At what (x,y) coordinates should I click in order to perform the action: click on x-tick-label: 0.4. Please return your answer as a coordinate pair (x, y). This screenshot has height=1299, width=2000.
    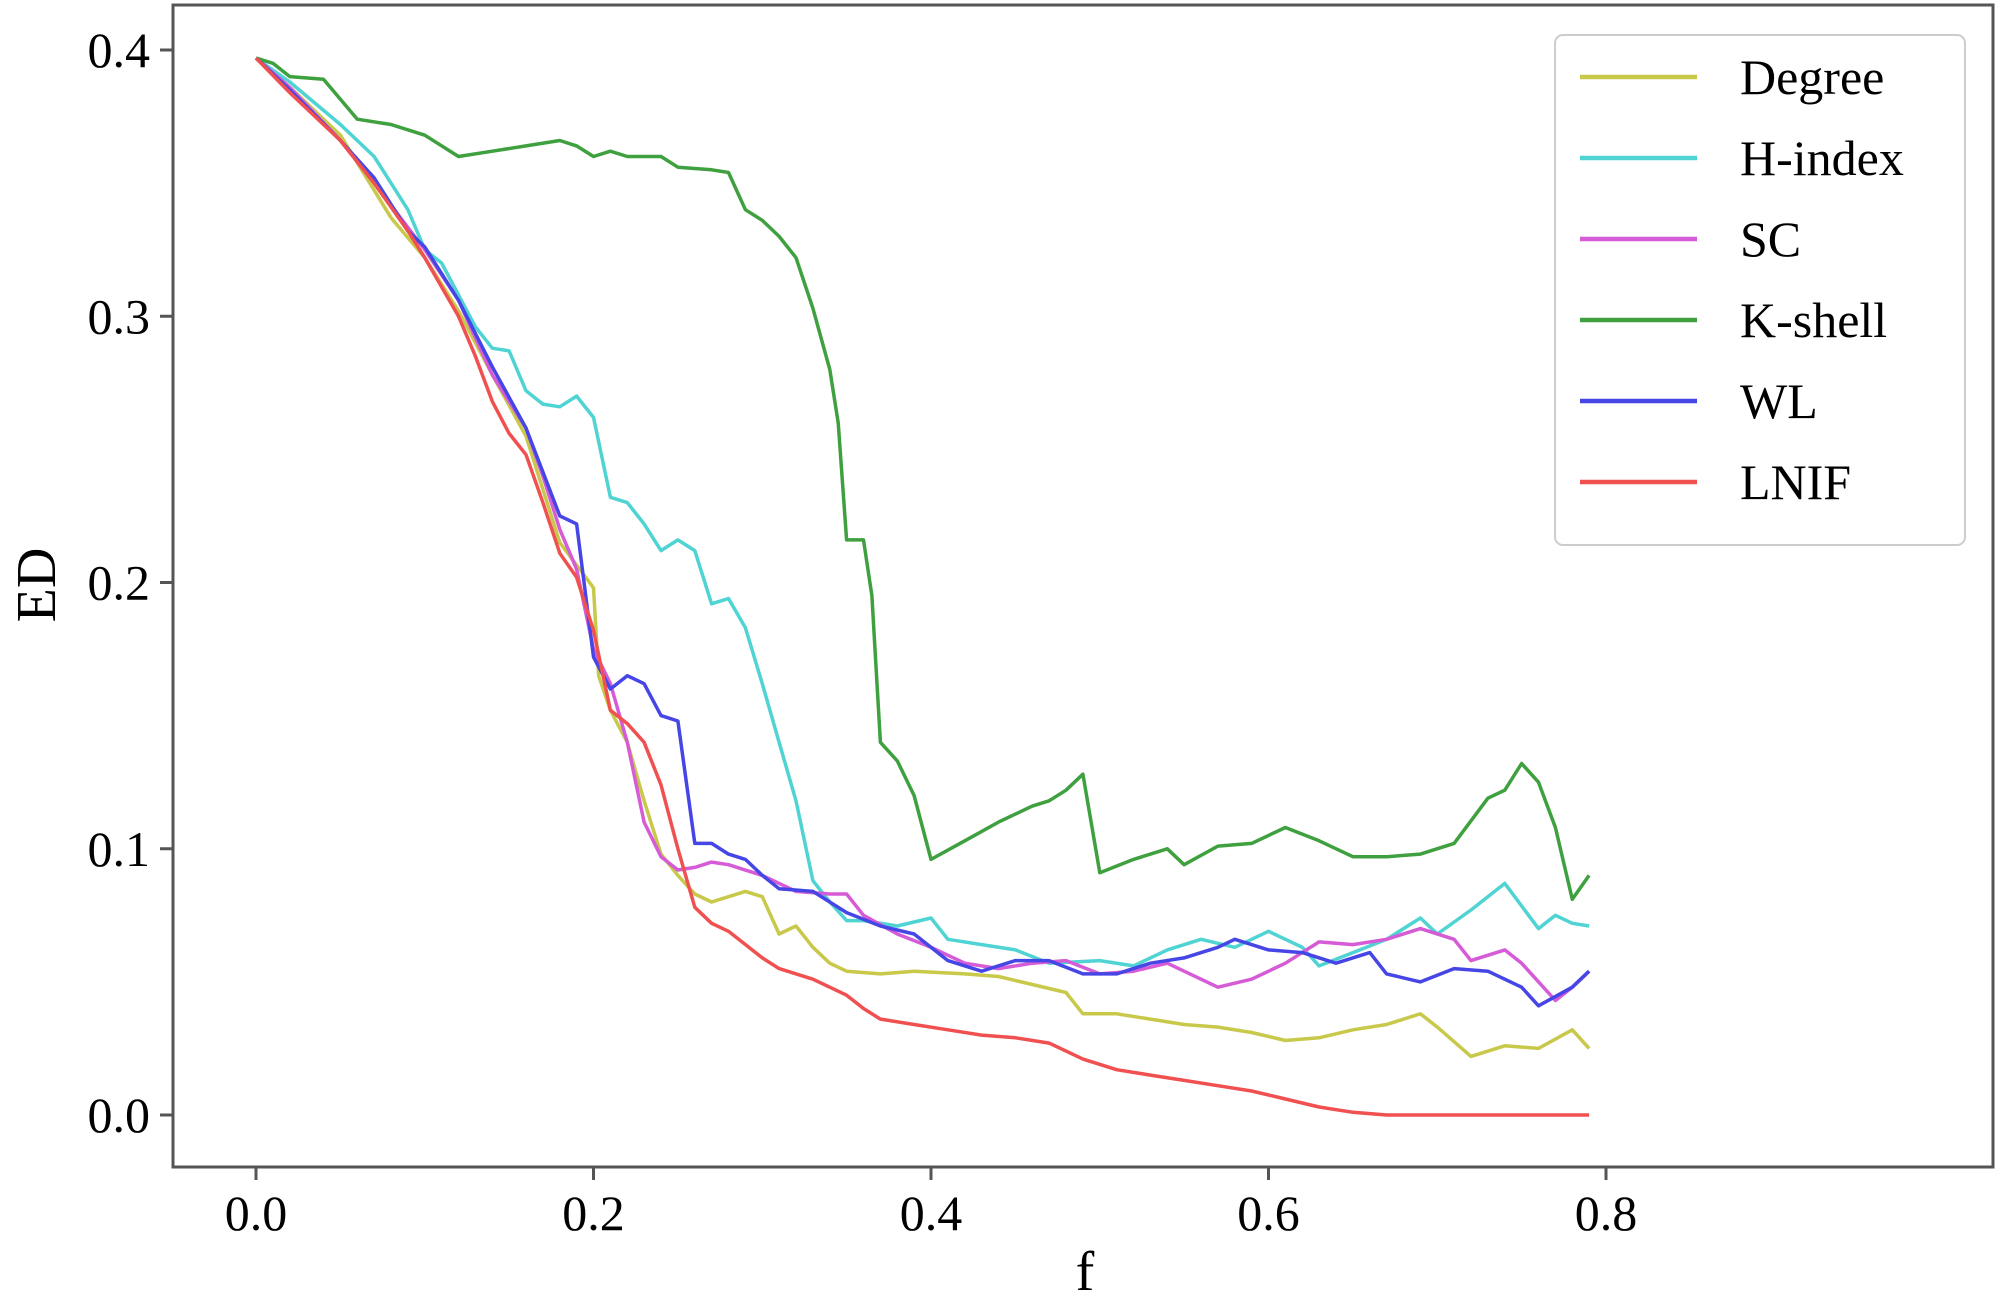
    Looking at the image, I should click on (931, 1213).